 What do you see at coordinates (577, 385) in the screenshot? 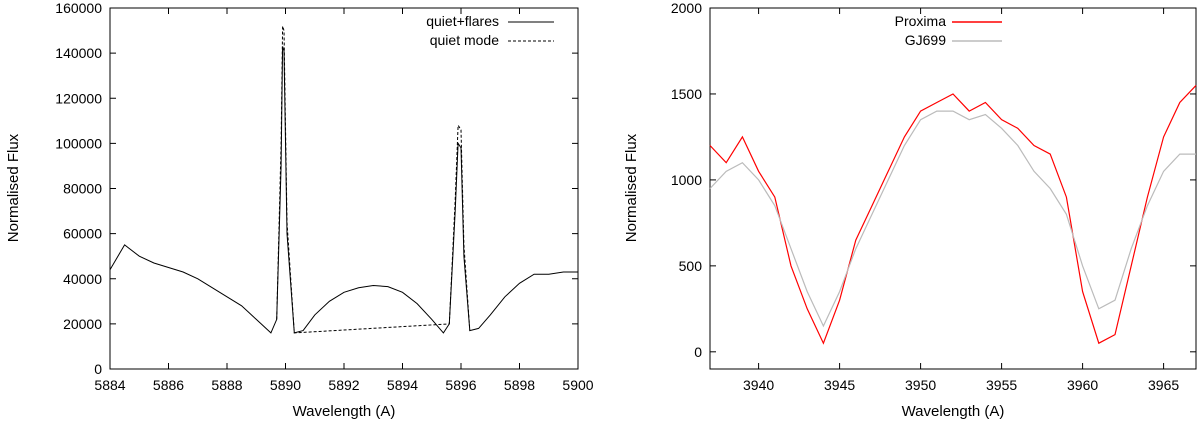
I see `left-x-tick-label: 5900` at bounding box center [577, 385].